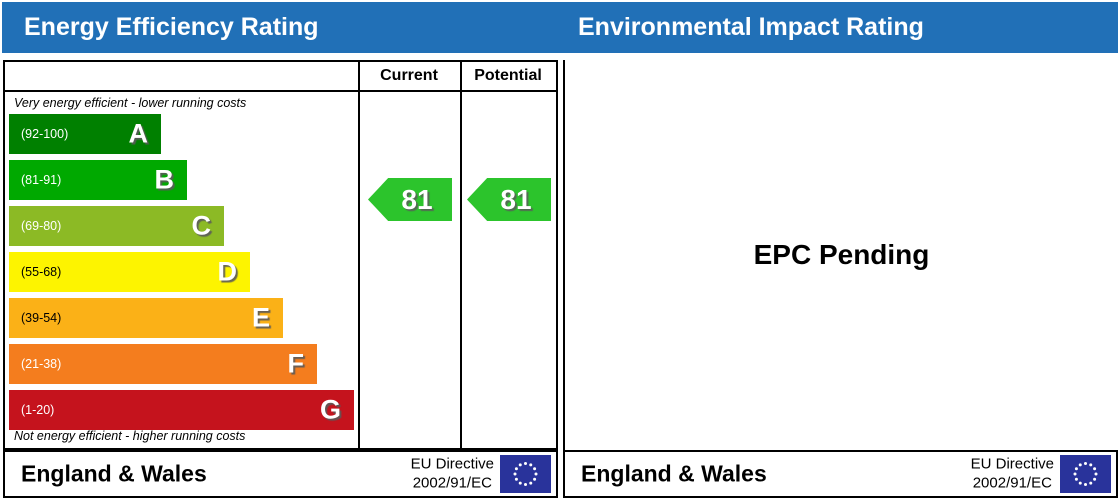  I want to click on current-rating-arrow: 81, so click(410, 199).